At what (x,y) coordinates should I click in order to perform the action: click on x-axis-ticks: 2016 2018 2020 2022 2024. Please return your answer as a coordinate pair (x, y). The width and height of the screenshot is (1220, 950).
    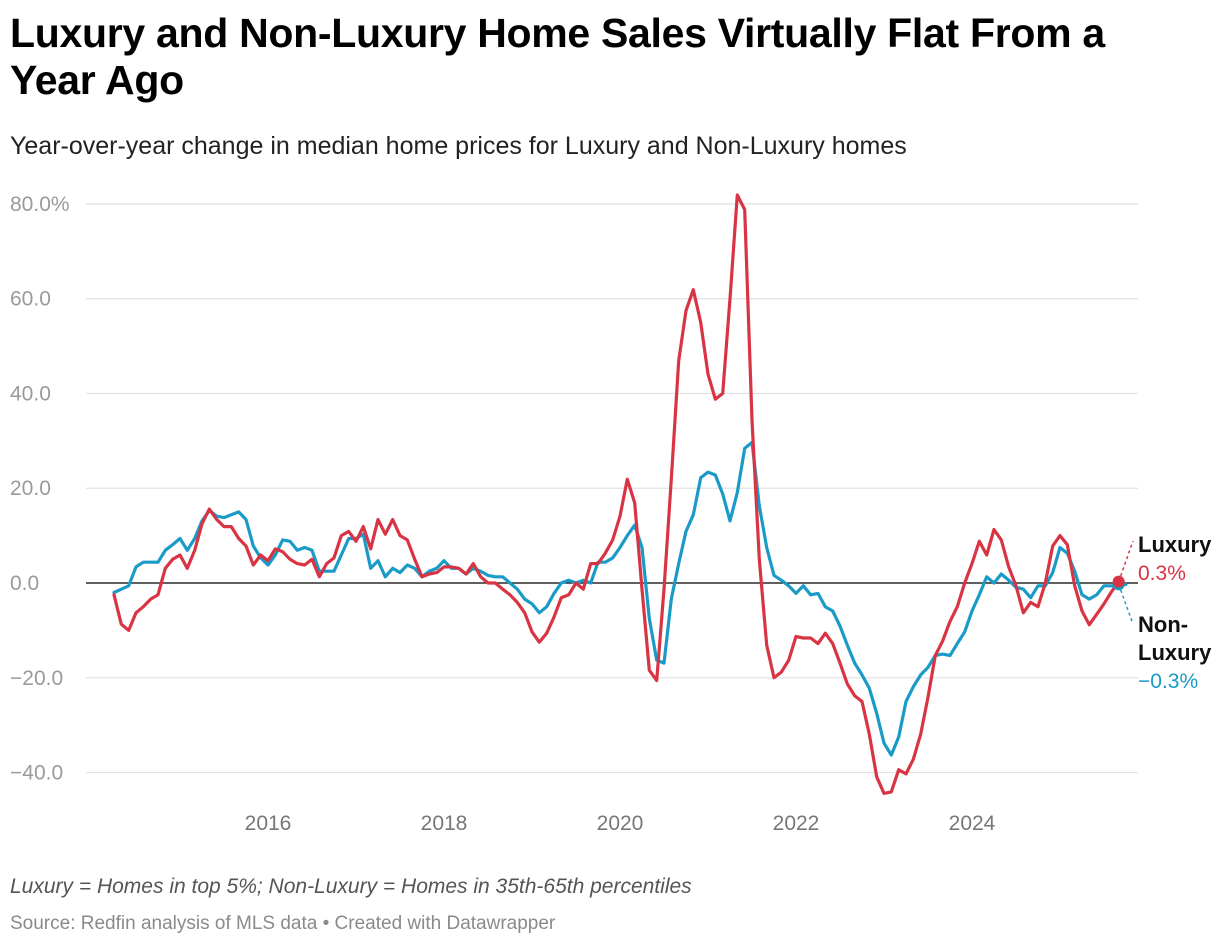
    Looking at the image, I should click on (620, 823).